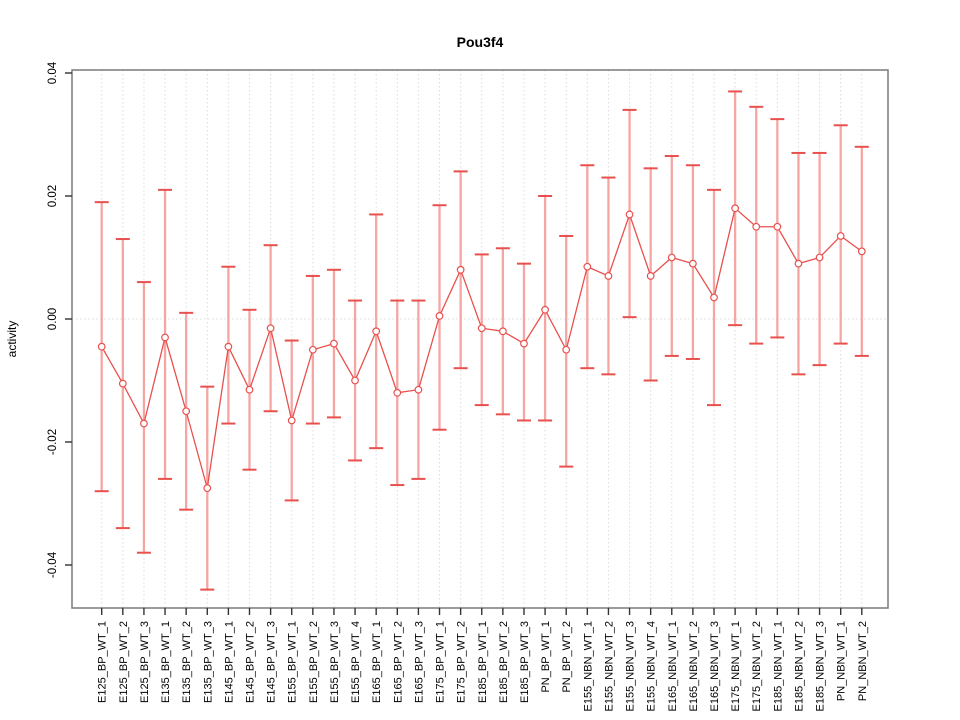  Describe the element at coordinates (652, 666) in the screenshot. I see `x-tick-label: E155_NBN_WT_4` at that location.